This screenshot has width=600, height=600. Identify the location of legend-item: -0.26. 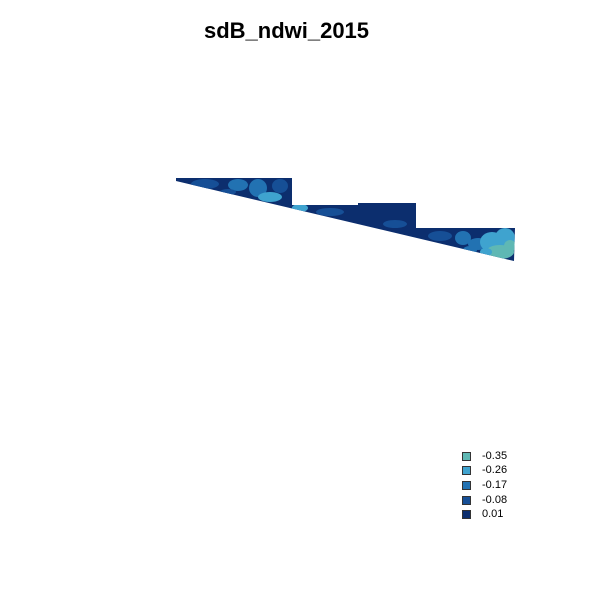
(484, 471).